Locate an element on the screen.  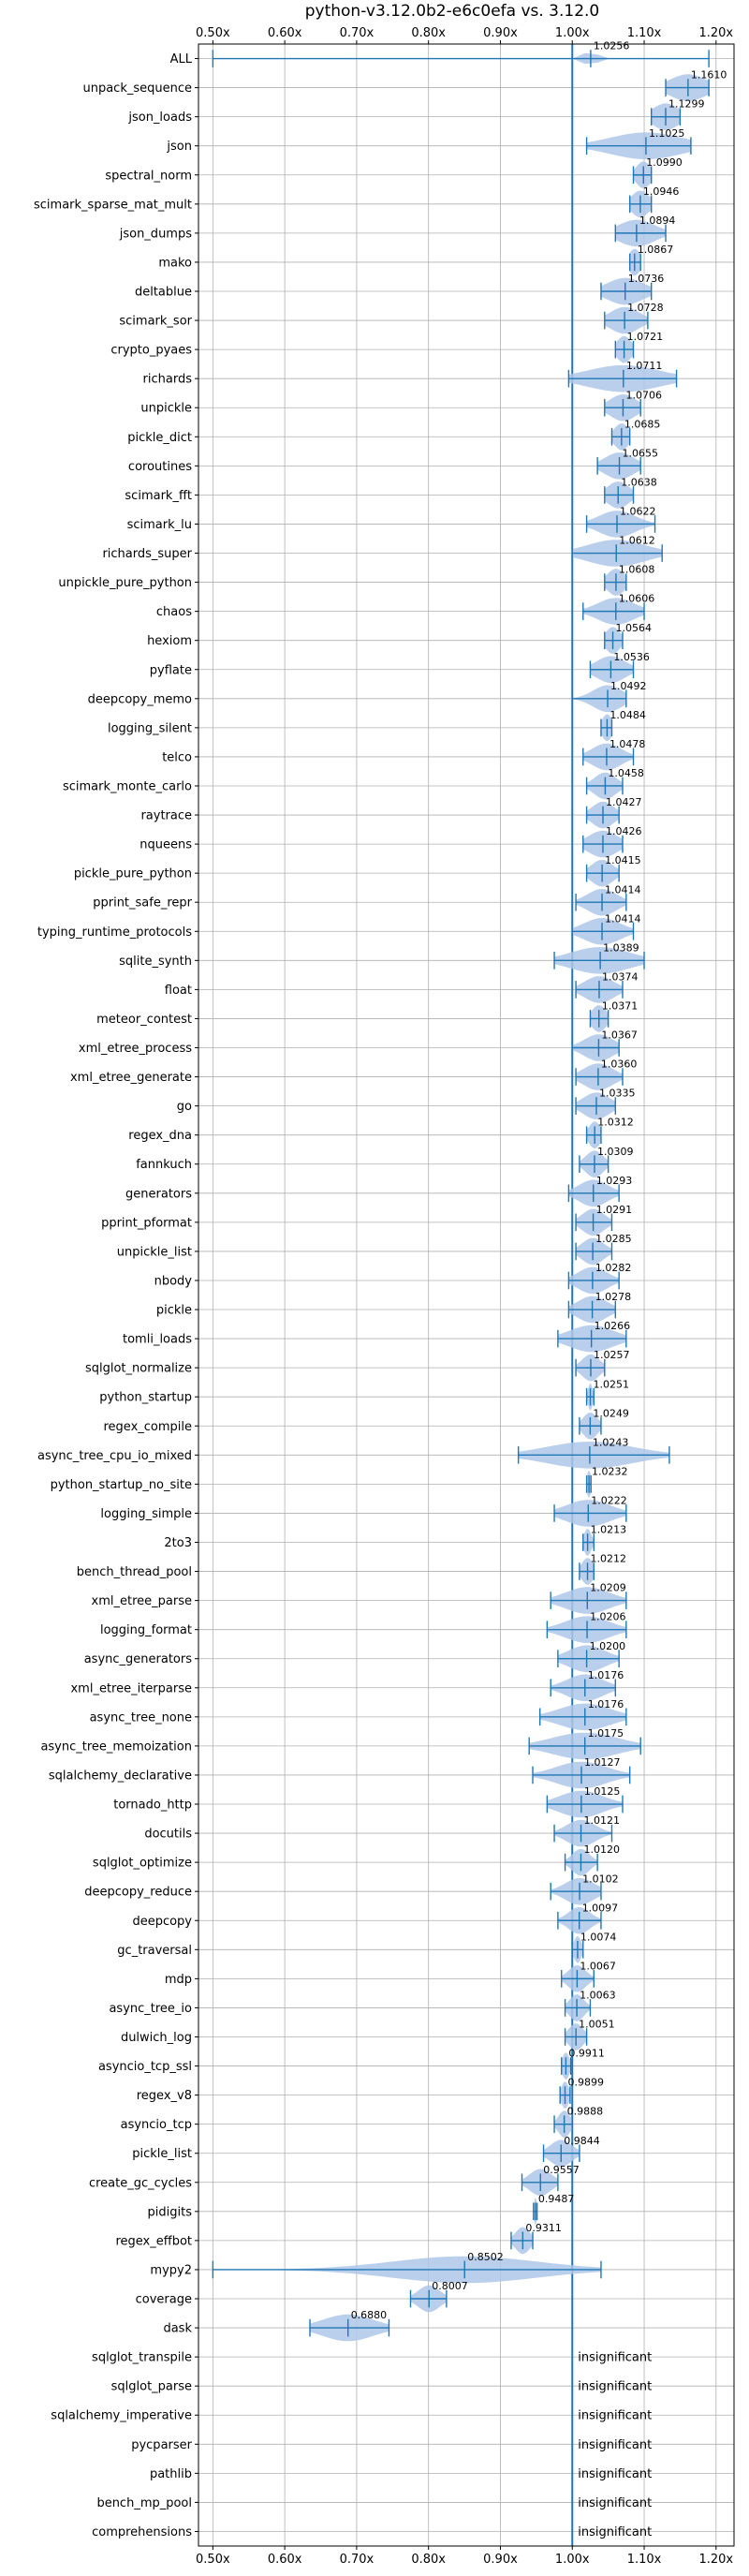
benchmark-label: logging_silent is located at coordinates (150, 728).